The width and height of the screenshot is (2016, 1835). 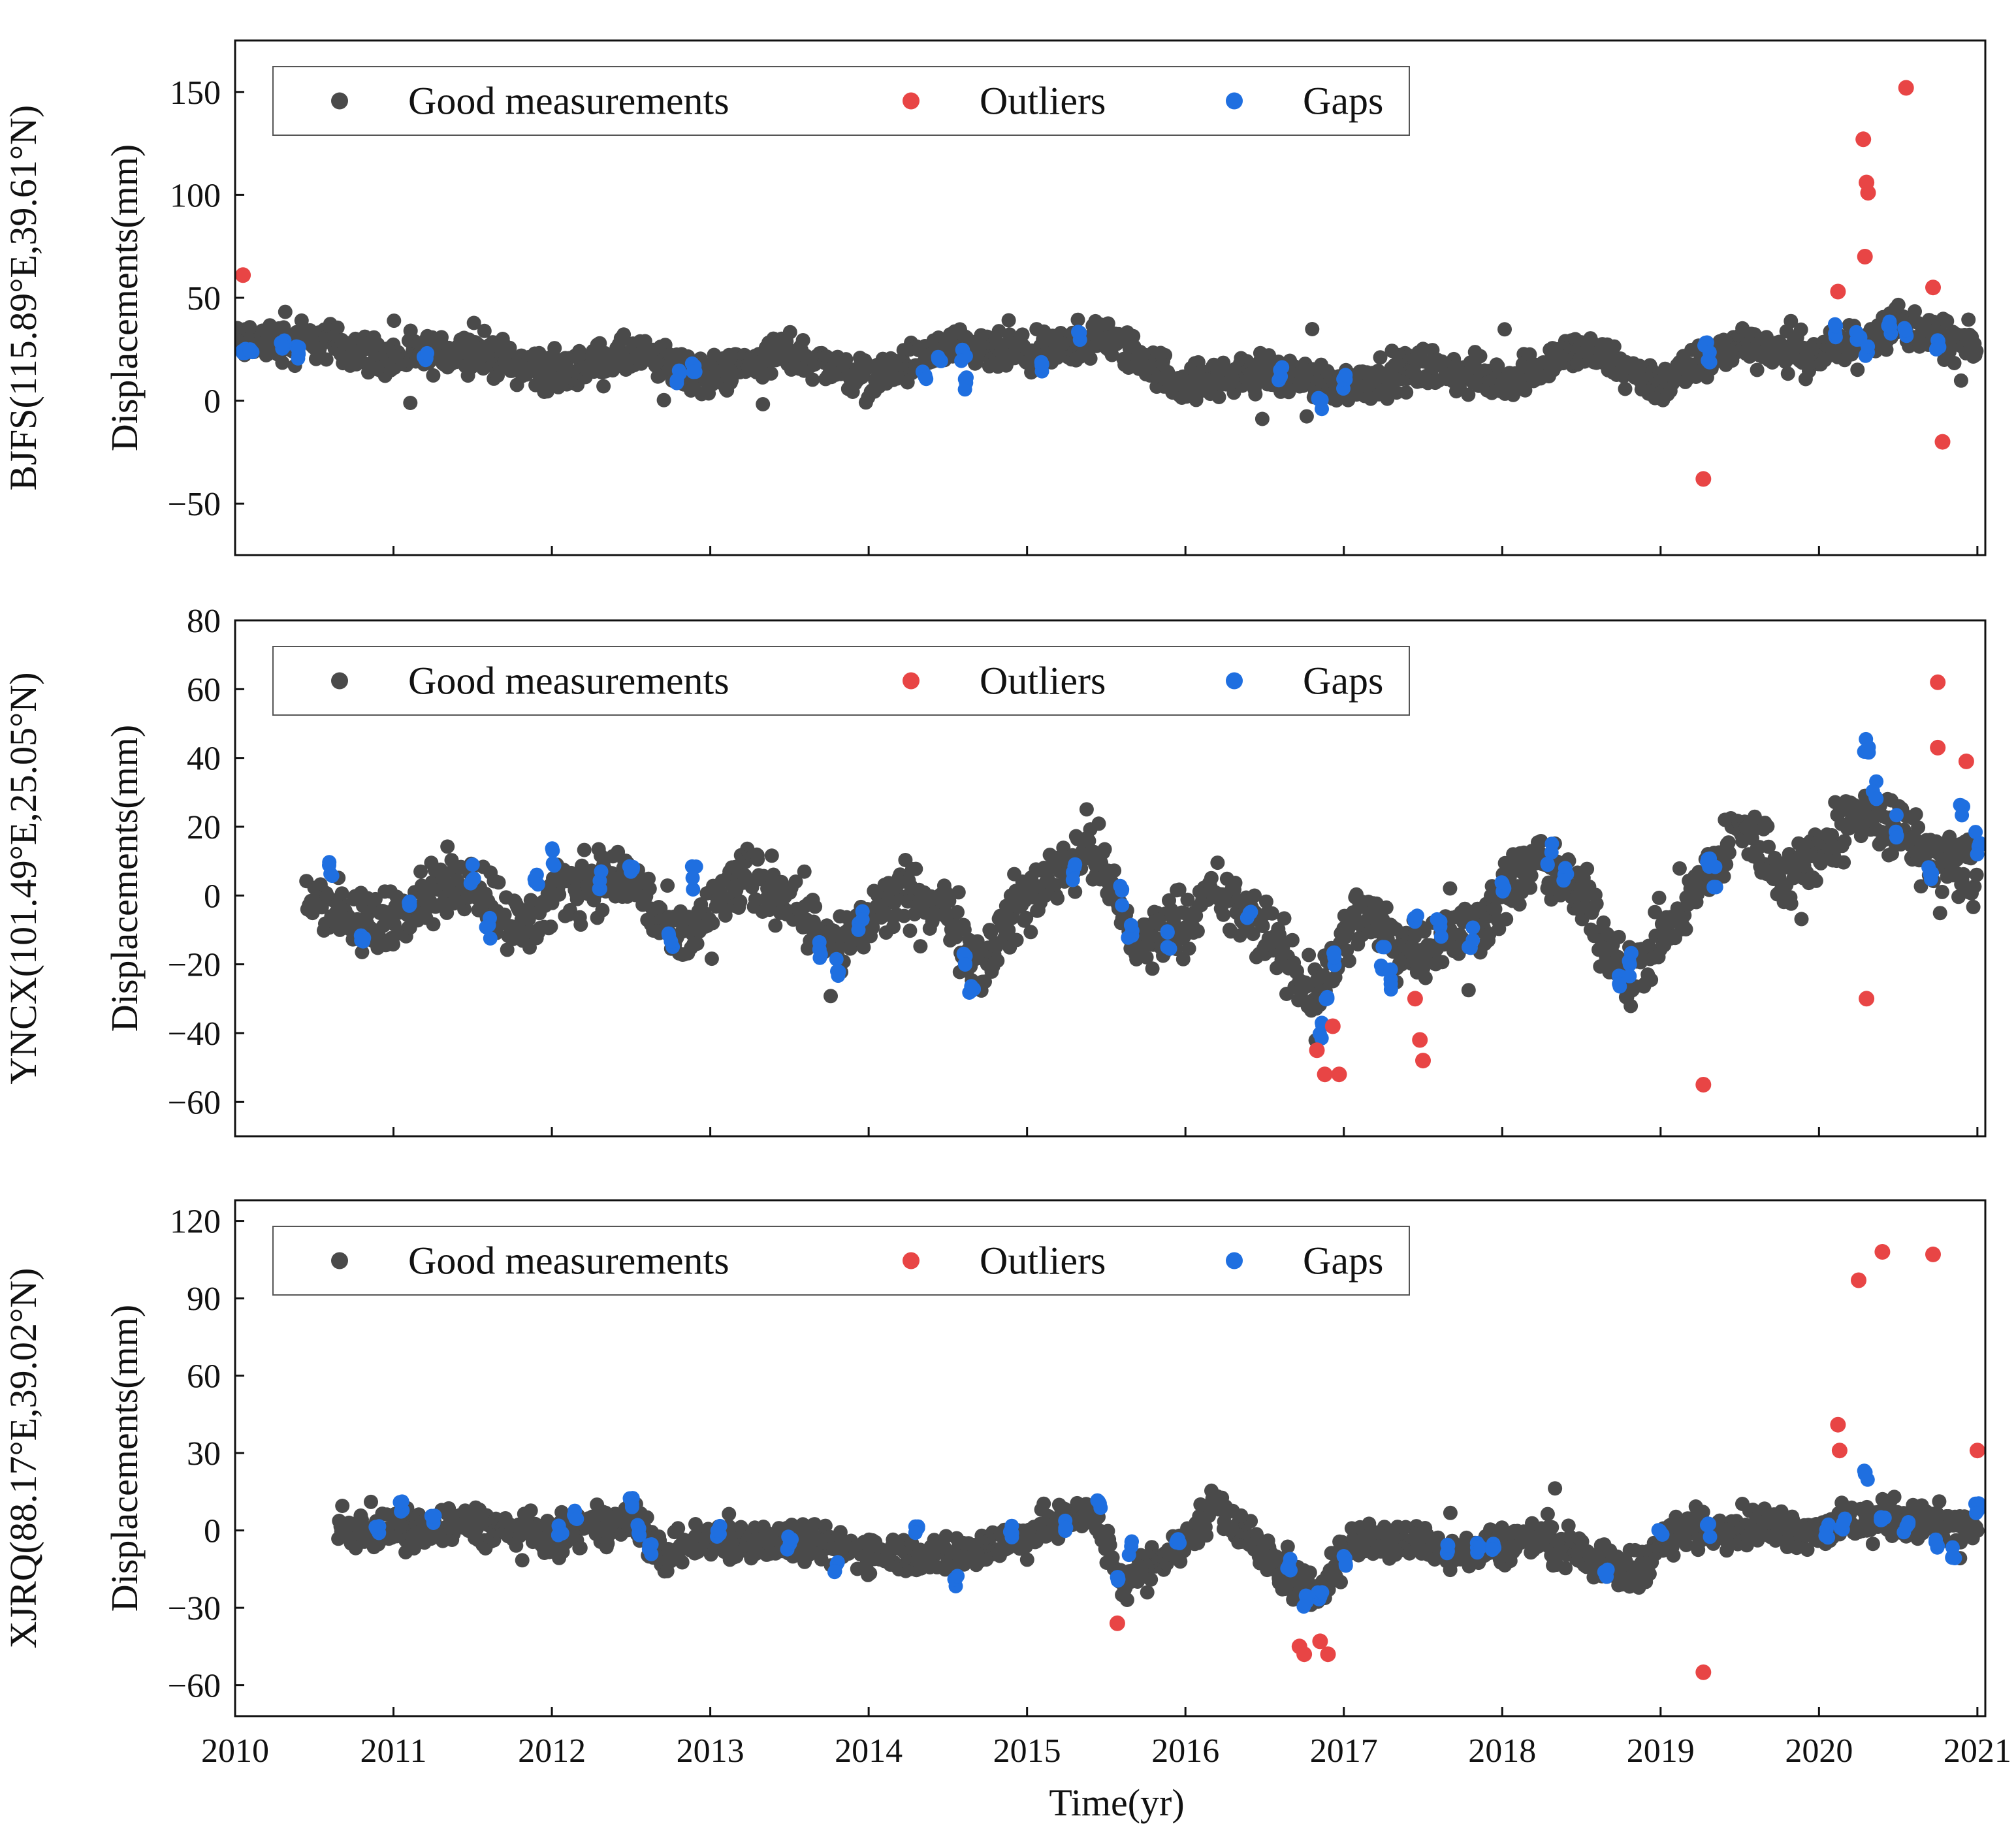 I want to click on legend-box, so click(x=841, y=1261).